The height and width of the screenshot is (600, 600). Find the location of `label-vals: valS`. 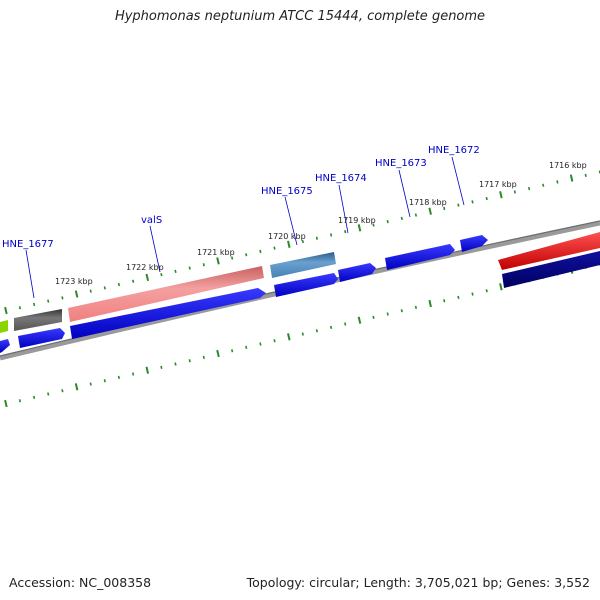

label-vals: valS is located at coordinates (151, 220).